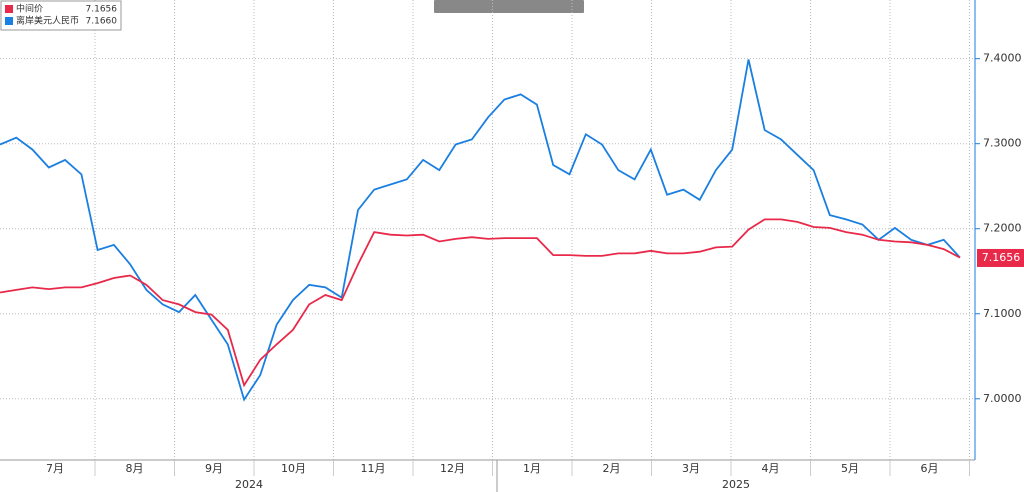 The height and width of the screenshot is (492, 1024). Describe the element at coordinates (135, 468) in the screenshot. I see `x-tick-label: 8月` at that location.